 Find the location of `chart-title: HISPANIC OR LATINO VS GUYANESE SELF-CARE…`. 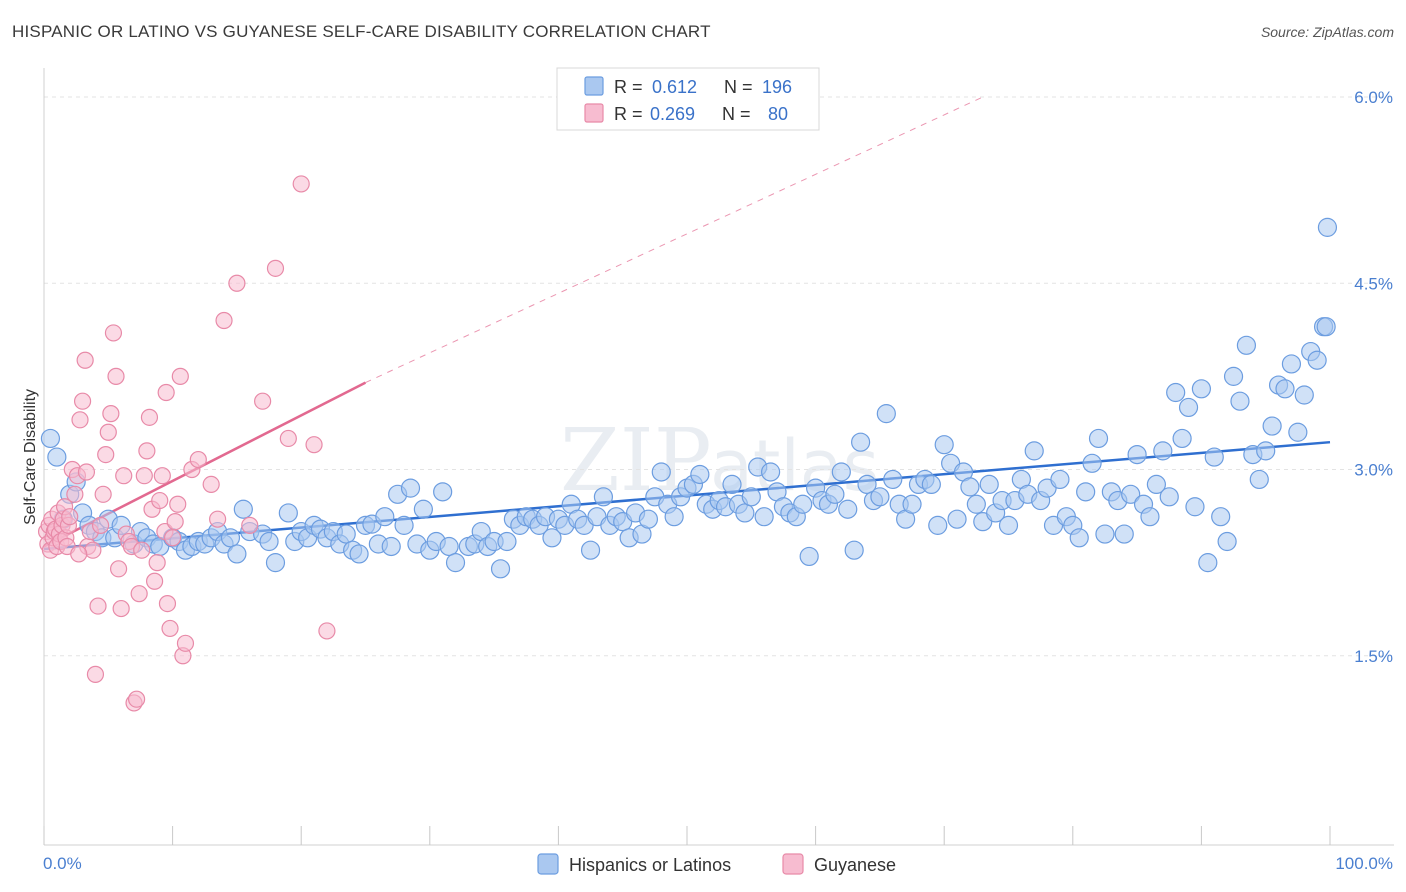

chart-title: HISPANIC OR LATINO VS GUYANESE SELF-CARE… is located at coordinates (361, 31).